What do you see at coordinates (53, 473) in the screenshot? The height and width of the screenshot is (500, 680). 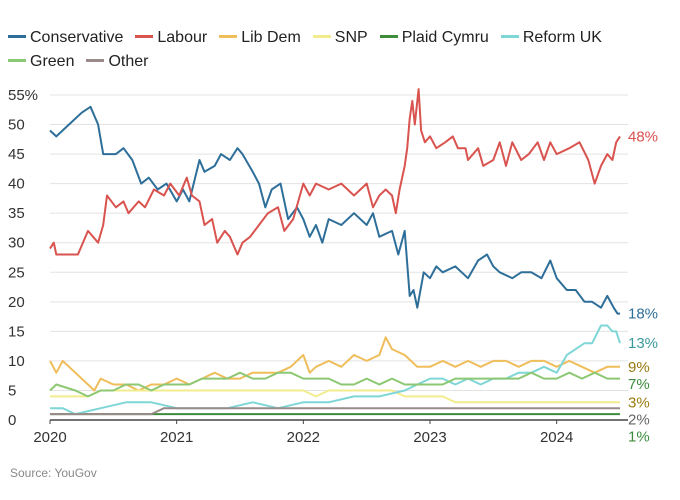 I see `chart-source: Source: YouGov` at bounding box center [53, 473].